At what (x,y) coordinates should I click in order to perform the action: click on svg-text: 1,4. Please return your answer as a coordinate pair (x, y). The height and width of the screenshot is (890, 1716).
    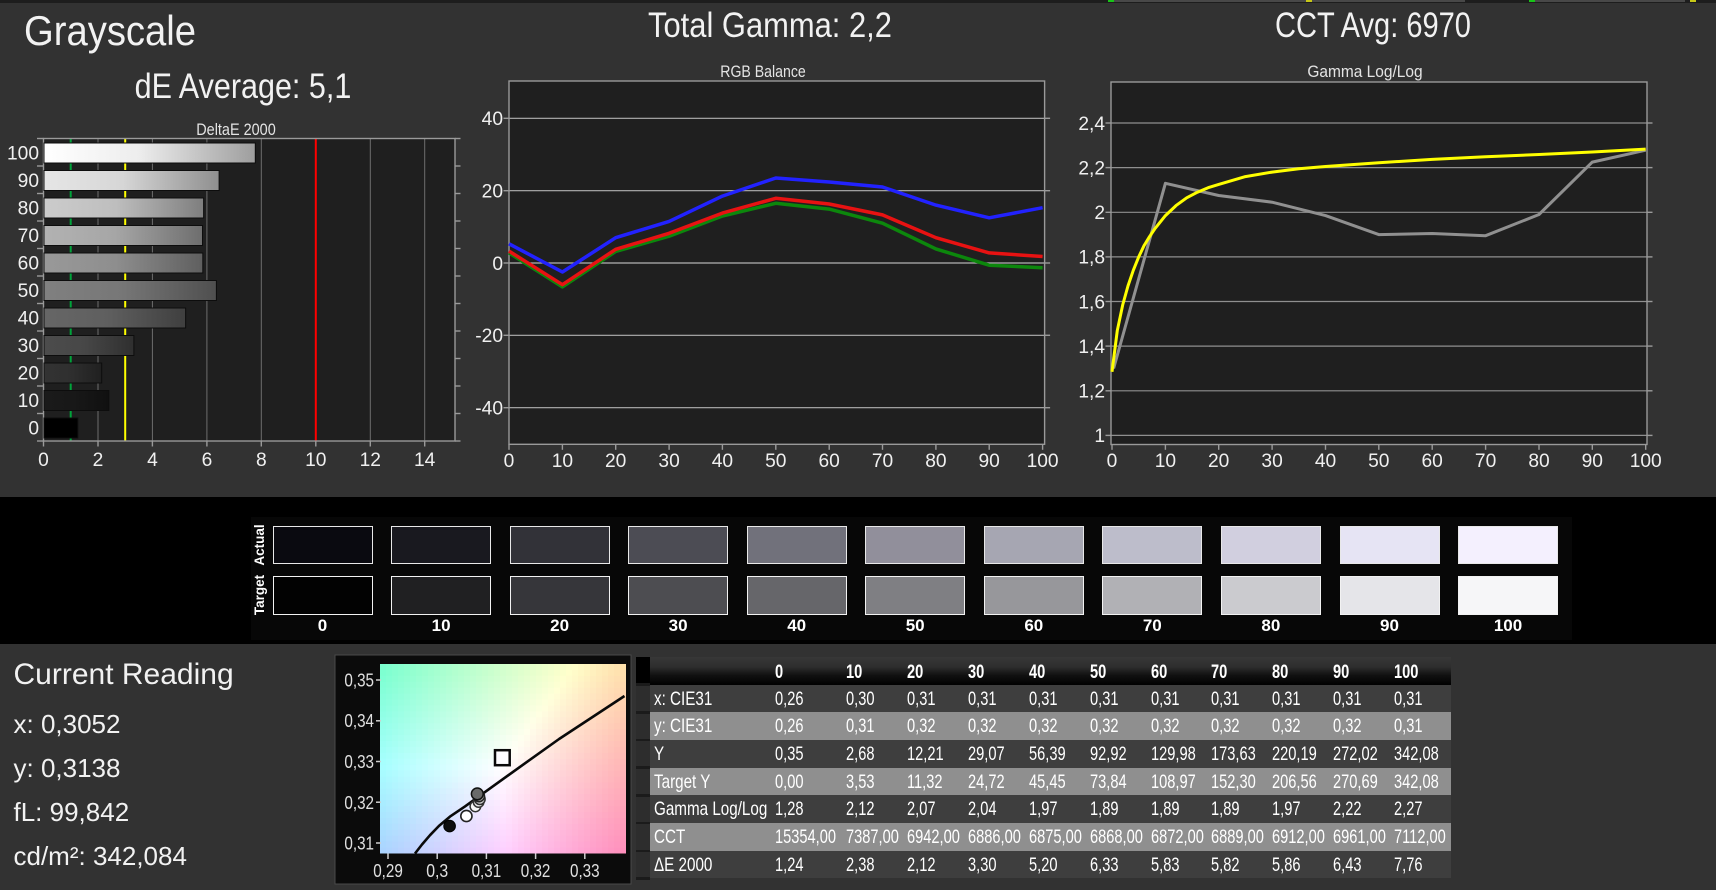
    Looking at the image, I should click on (1091, 347).